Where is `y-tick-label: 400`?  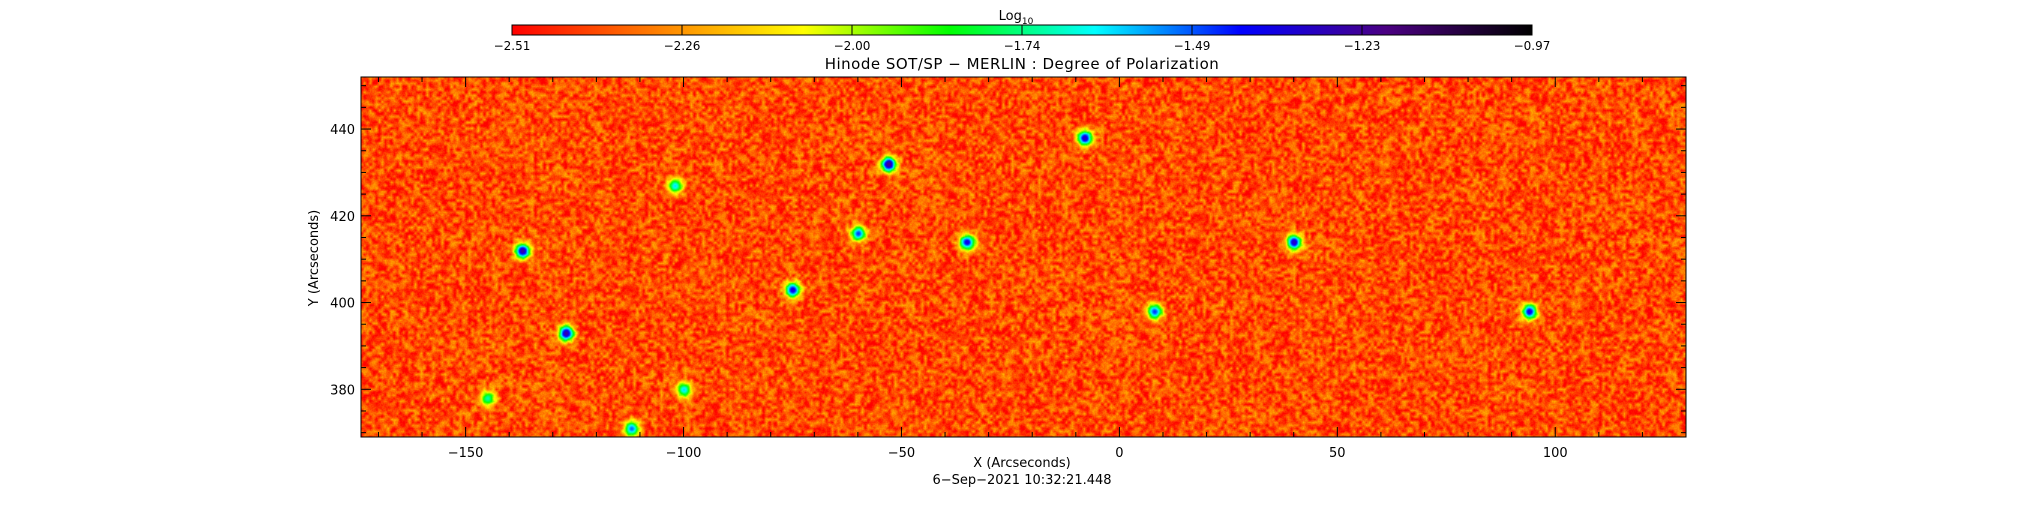
y-tick-label: 400 is located at coordinates (342, 304).